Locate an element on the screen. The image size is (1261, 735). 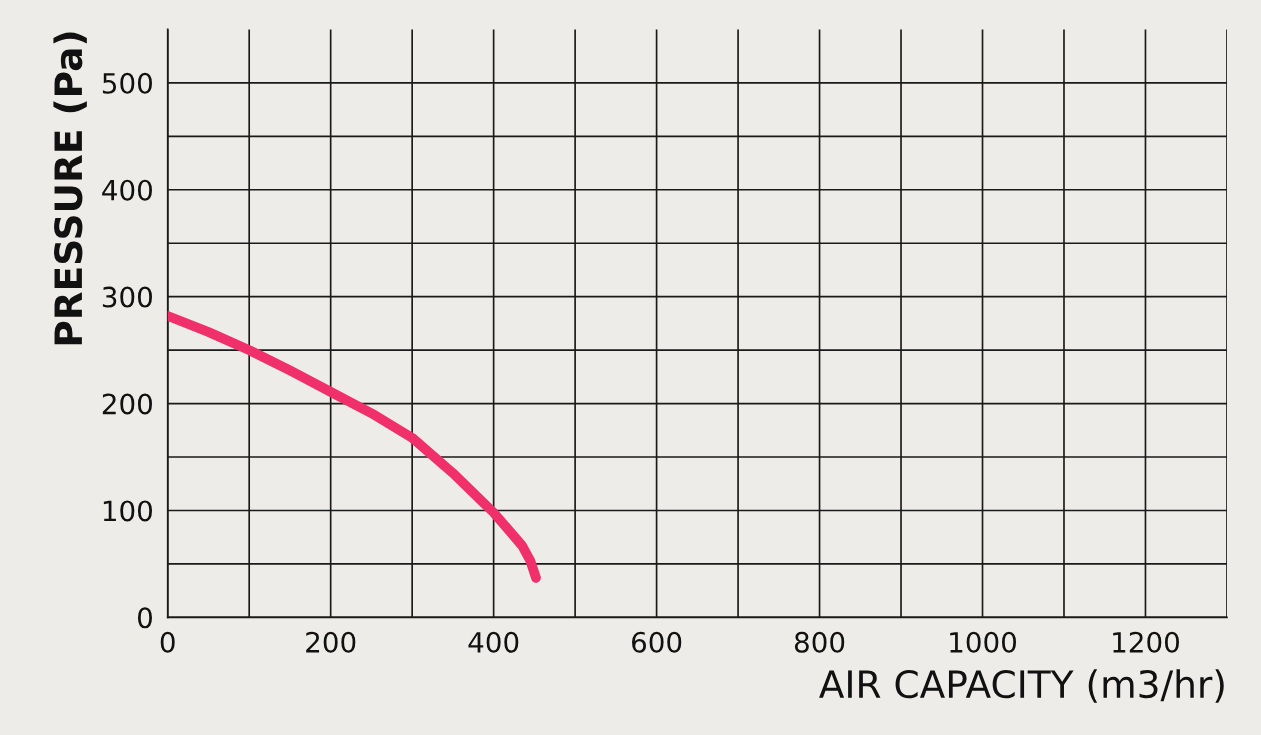
x-tick-label: 200 is located at coordinates (331, 642).